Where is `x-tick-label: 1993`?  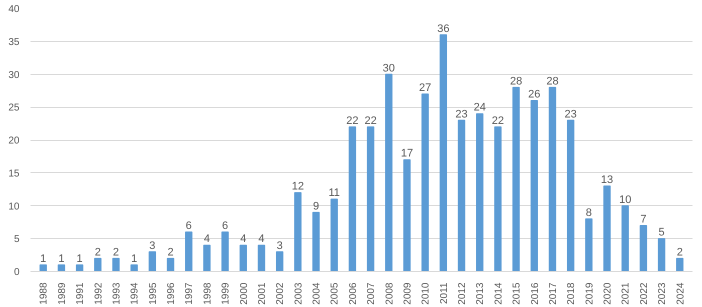
x-tick-label: 1993 is located at coordinates (116, 293).